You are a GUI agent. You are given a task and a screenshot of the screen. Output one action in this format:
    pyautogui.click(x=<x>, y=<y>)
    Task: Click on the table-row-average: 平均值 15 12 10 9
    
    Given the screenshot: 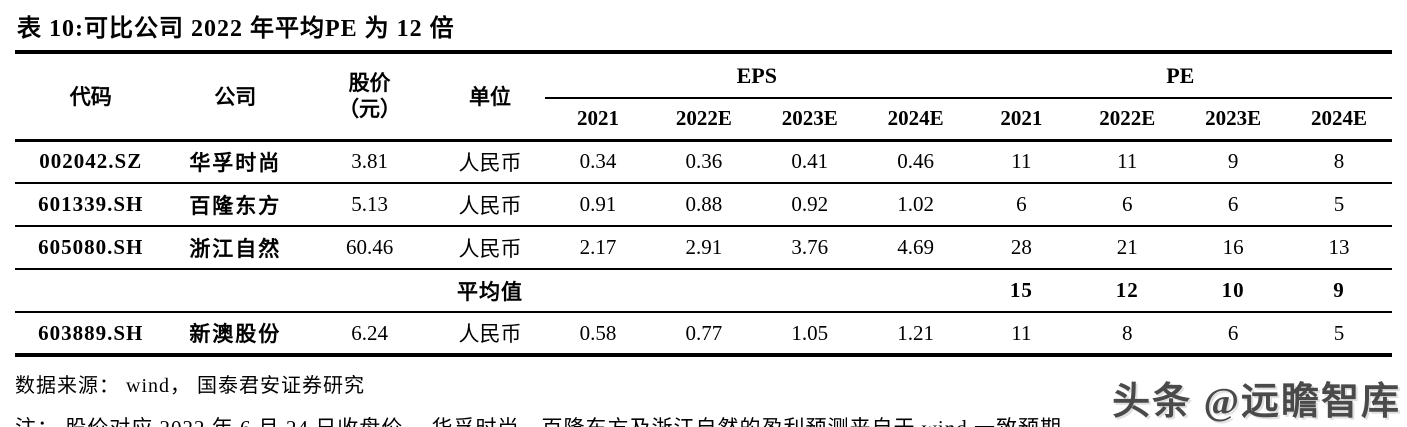 What is the action you would take?
    pyautogui.click(x=703, y=291)
    